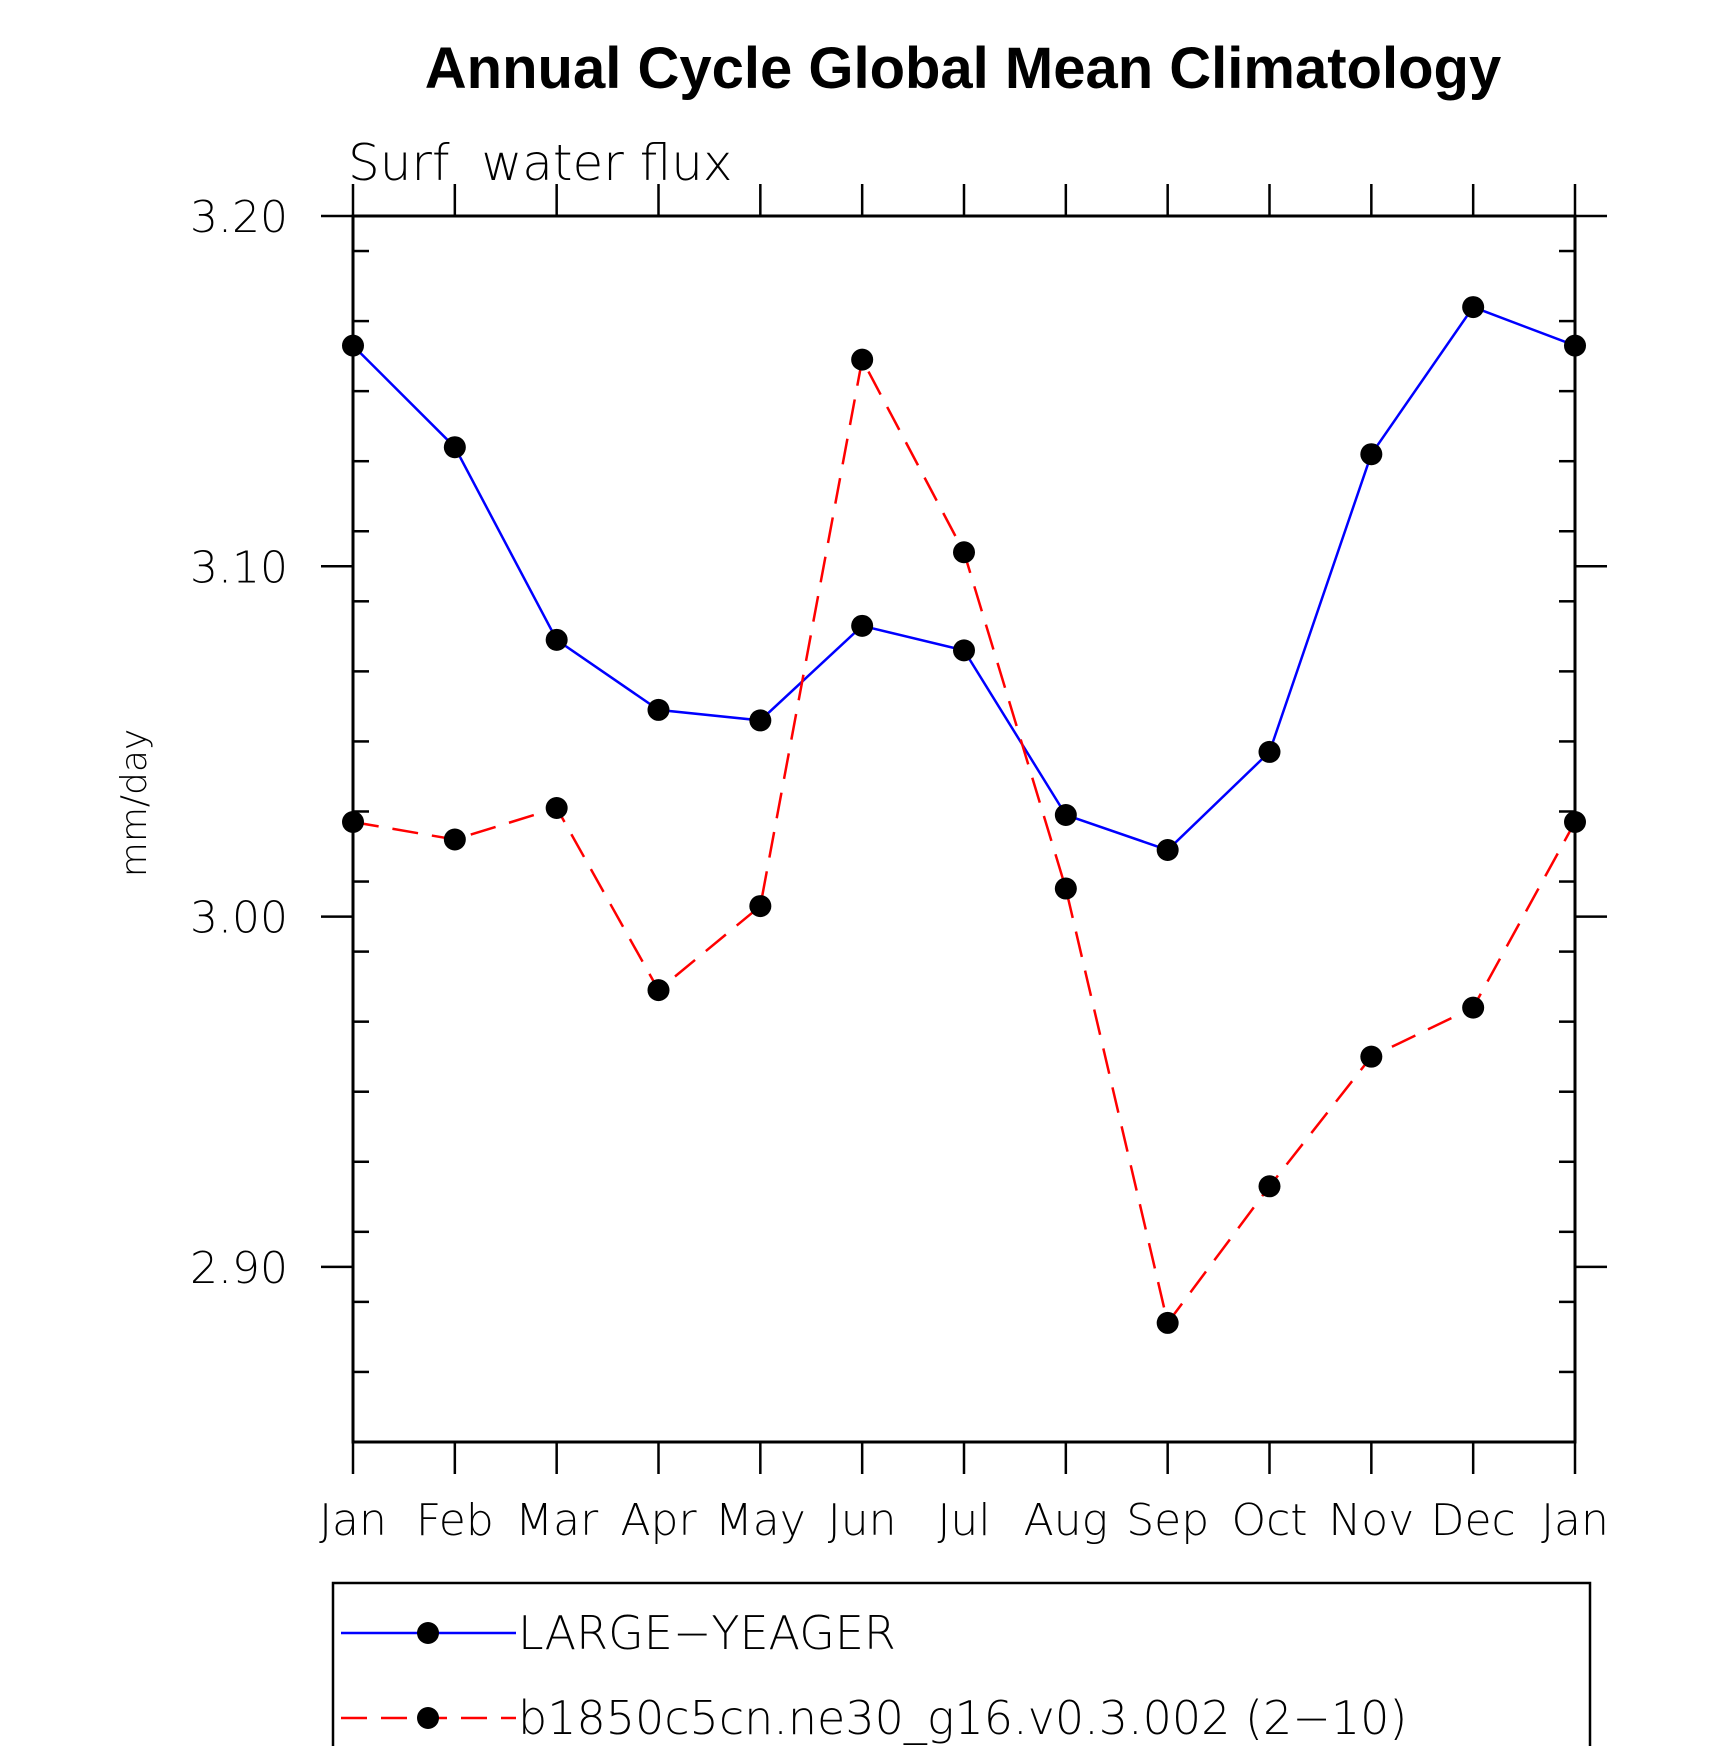 The width and height of the screenshot is (1710, 1746). I want to click on legend-box, so click(961, 1663).